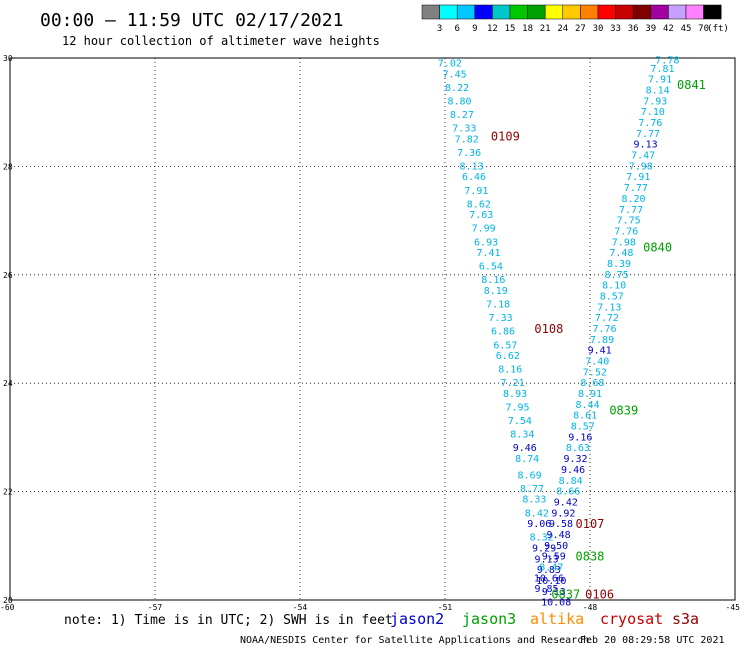 Image resolution: width=740 pixels, height=650 pixels. What do you see at coordinates (556, 603) in the screenshot?
I see `swh-value-label: 10.08` at bounding box center [556, 603].